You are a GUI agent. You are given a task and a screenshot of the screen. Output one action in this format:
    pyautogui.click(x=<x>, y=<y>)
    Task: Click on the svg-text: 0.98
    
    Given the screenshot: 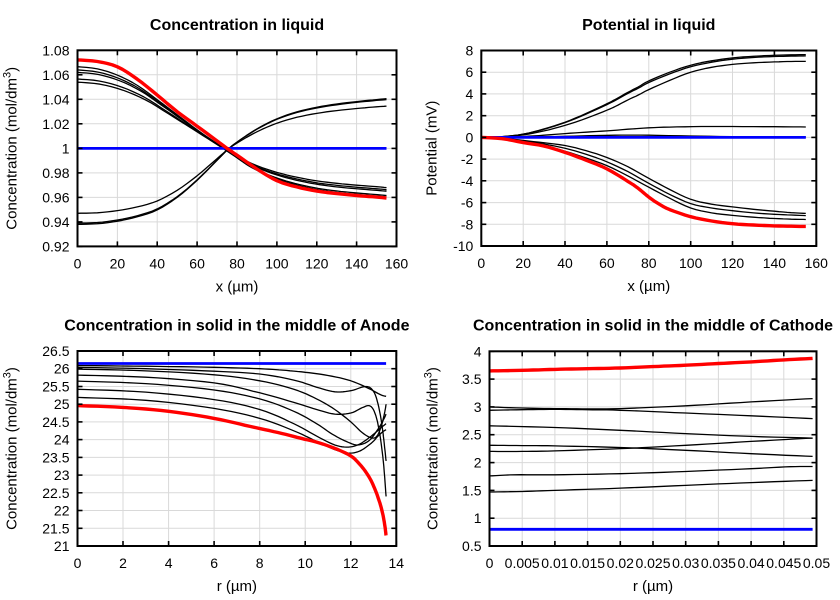 What is the action you would take?
    pyautogui.click(x=55, y=173)
    